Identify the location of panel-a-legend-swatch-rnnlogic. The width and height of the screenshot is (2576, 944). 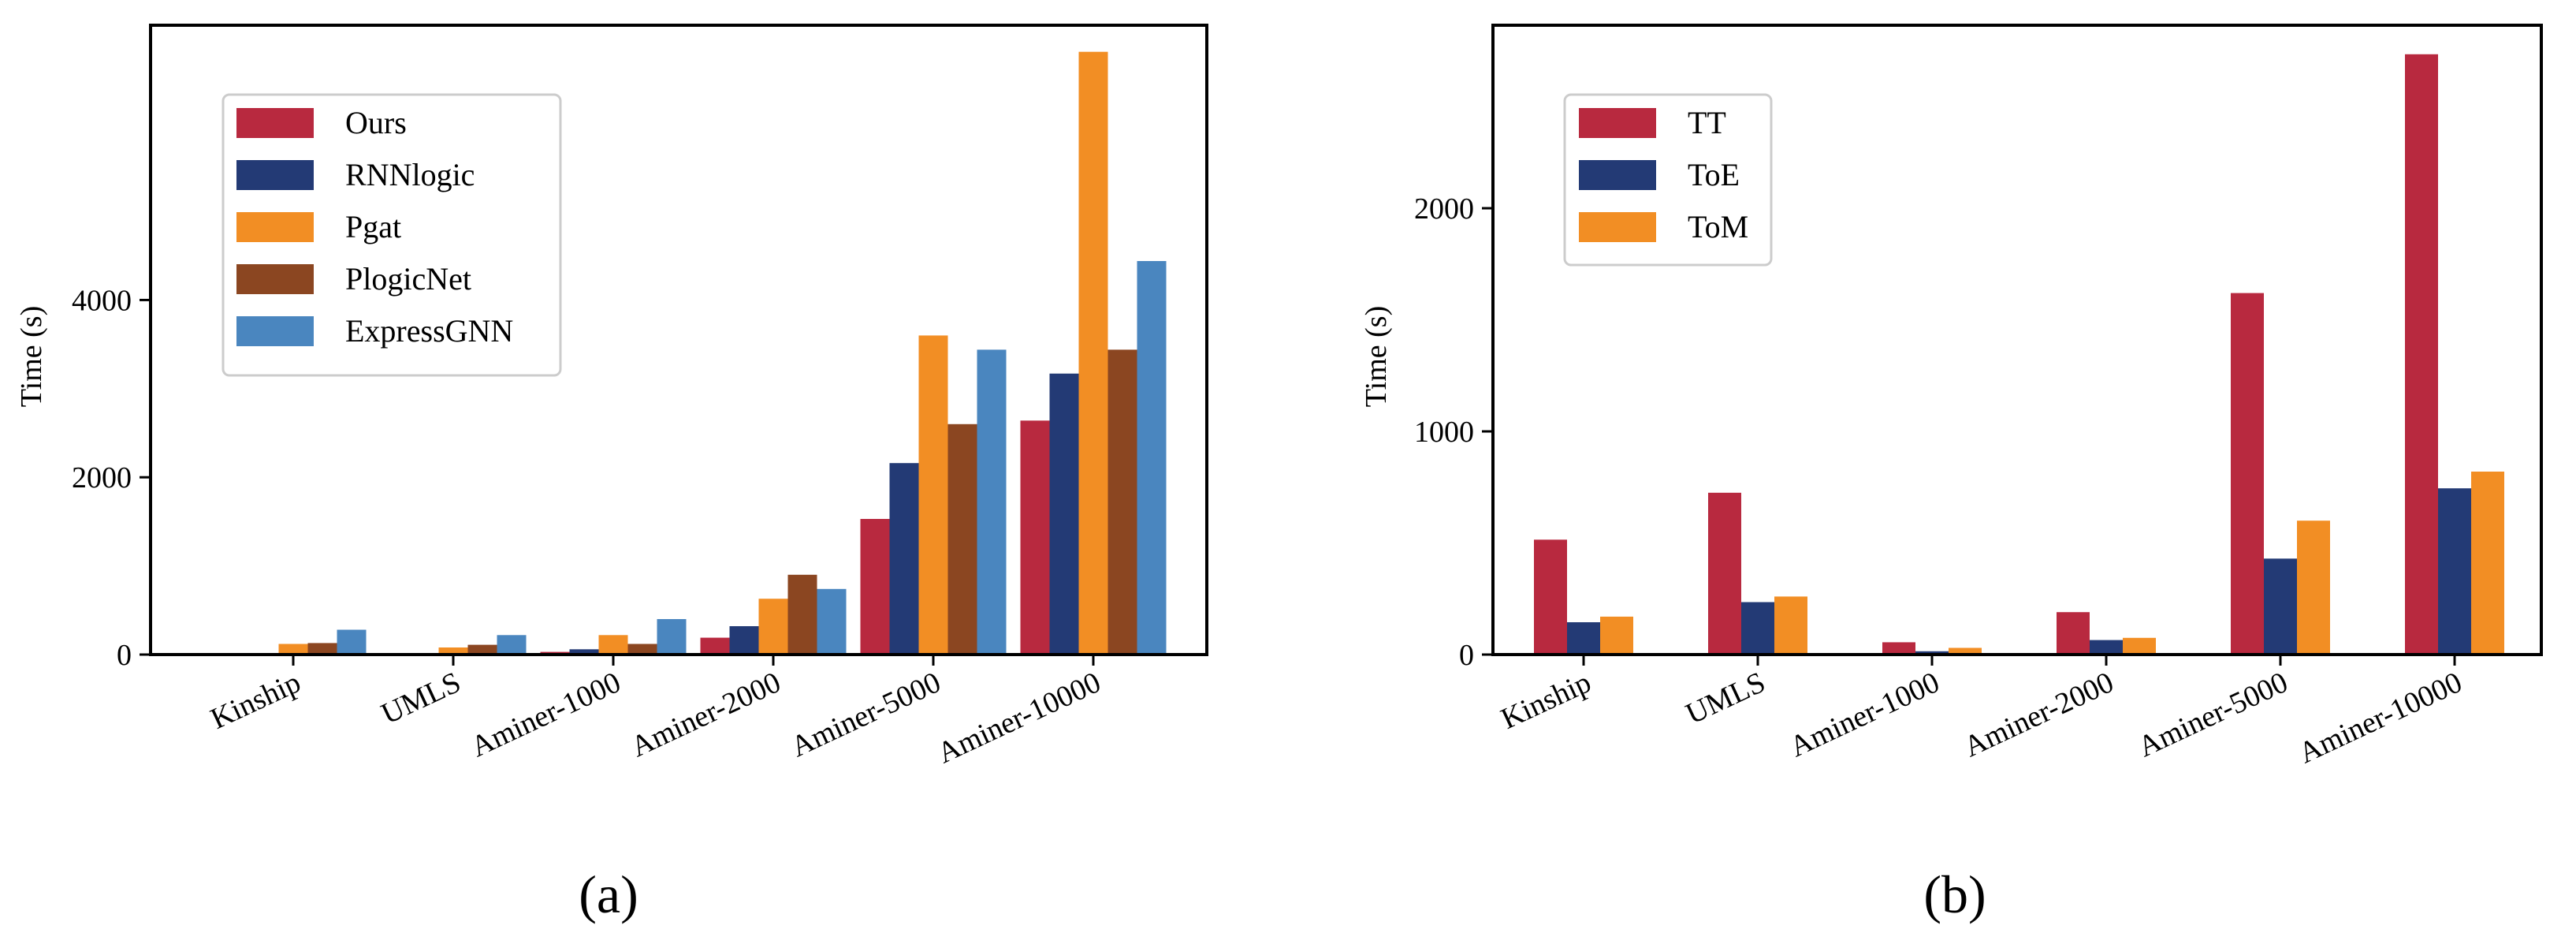
(275, 175).